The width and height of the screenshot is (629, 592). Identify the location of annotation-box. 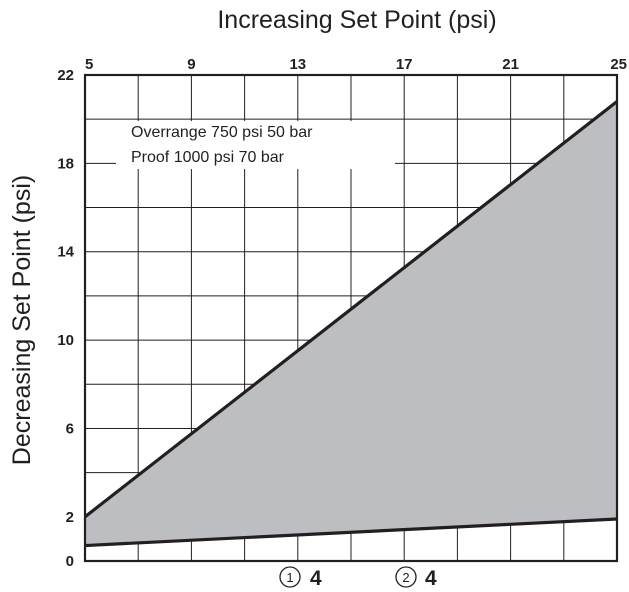
(255, 145).